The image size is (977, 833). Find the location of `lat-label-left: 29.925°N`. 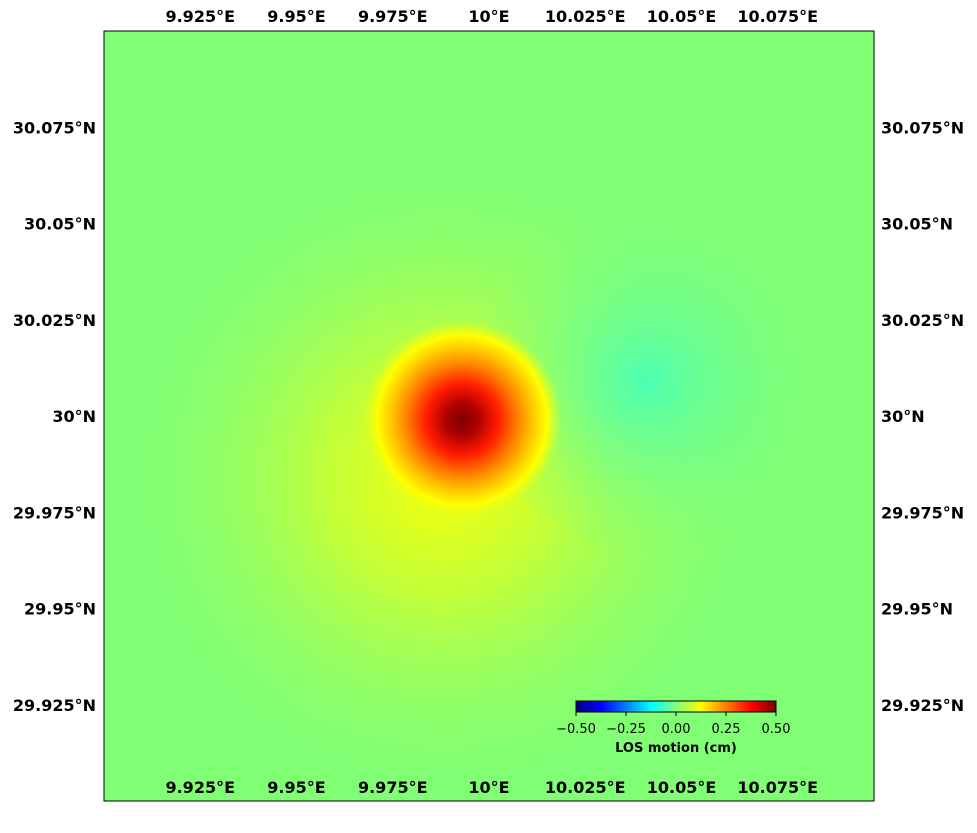

lat-label-left: 29.925°N is located at coordinates (54, 705).